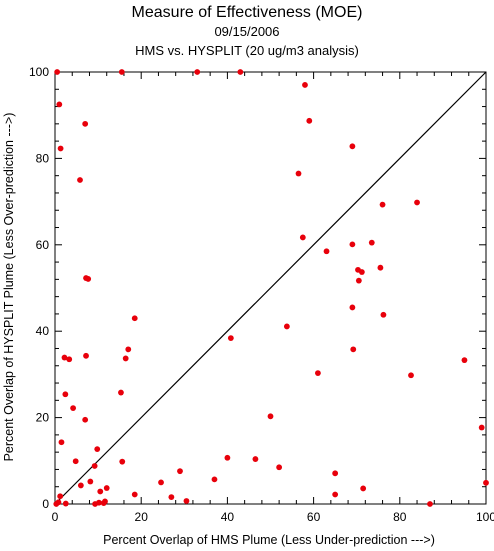  What do you see at coordinates (55, 517) in the screenshot?
I see `x-tick-label: 0` at bounding box center [55, 517].